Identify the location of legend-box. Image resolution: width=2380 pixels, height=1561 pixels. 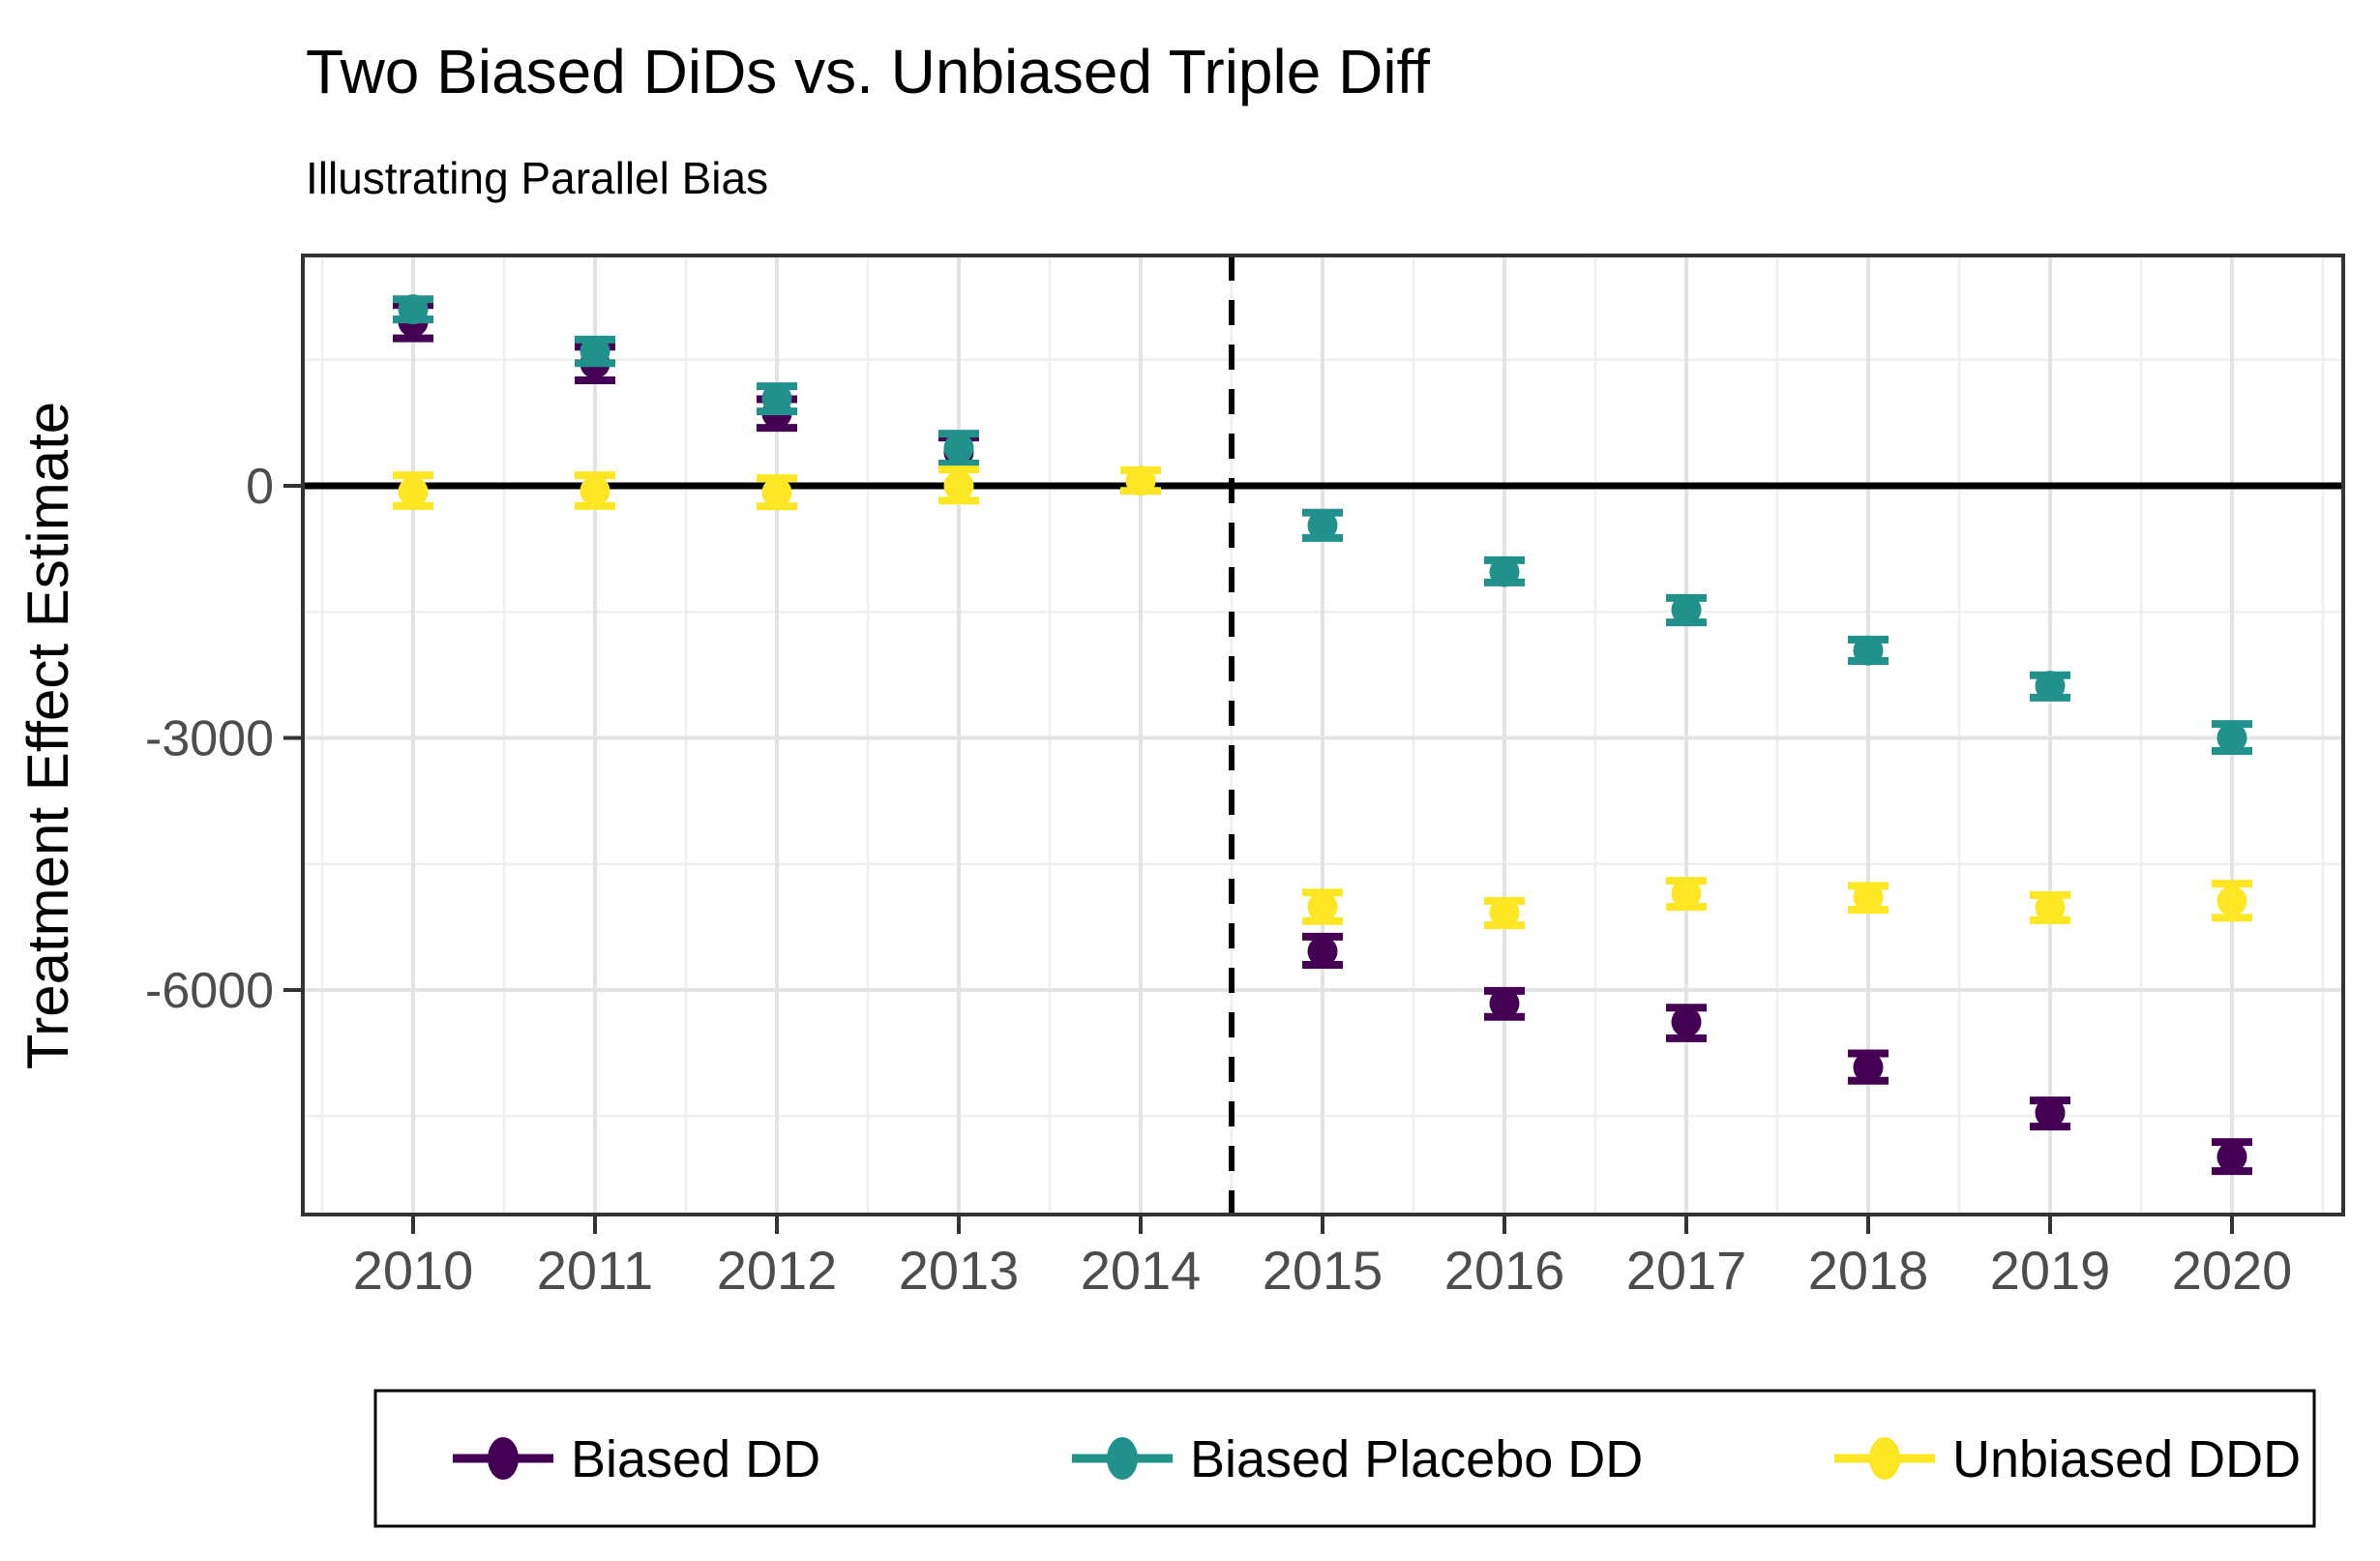
(1345, 1458).